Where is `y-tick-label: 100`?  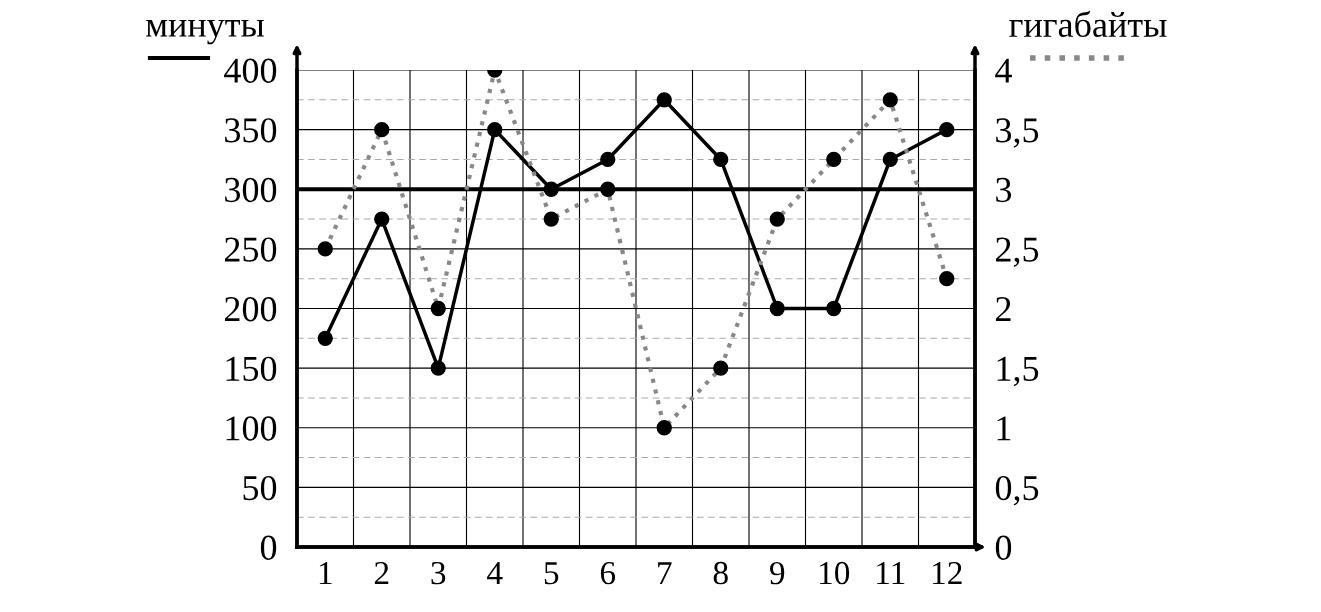
y-tick-label: 100 is located at coordinates (251, 428).